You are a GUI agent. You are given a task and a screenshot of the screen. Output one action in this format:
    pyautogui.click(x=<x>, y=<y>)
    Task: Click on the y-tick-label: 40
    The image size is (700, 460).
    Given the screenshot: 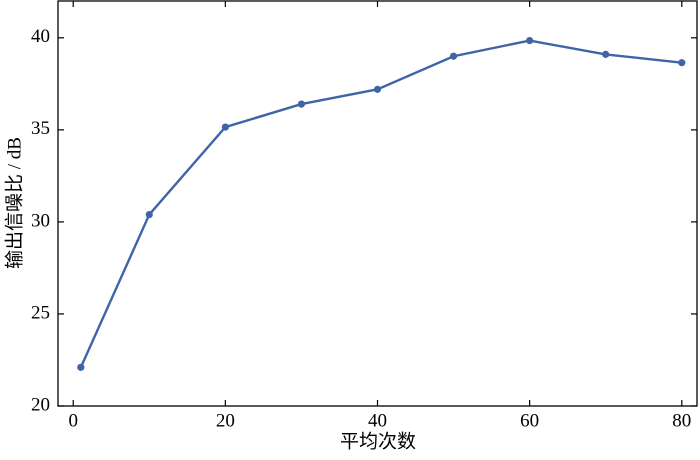 What is the action you would take?
    pyautogui.click(x=40, y=36)
    